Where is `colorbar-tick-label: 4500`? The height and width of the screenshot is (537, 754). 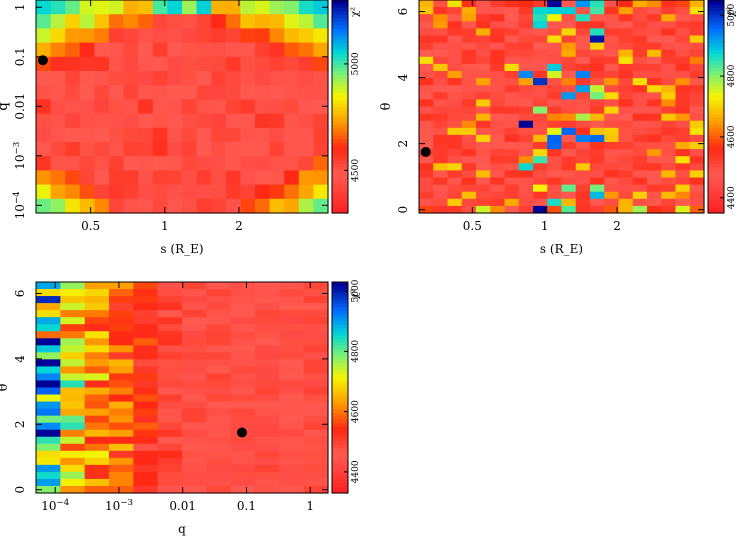 colorbar-tick-label: 4500 is located at coordinates (356, 170).